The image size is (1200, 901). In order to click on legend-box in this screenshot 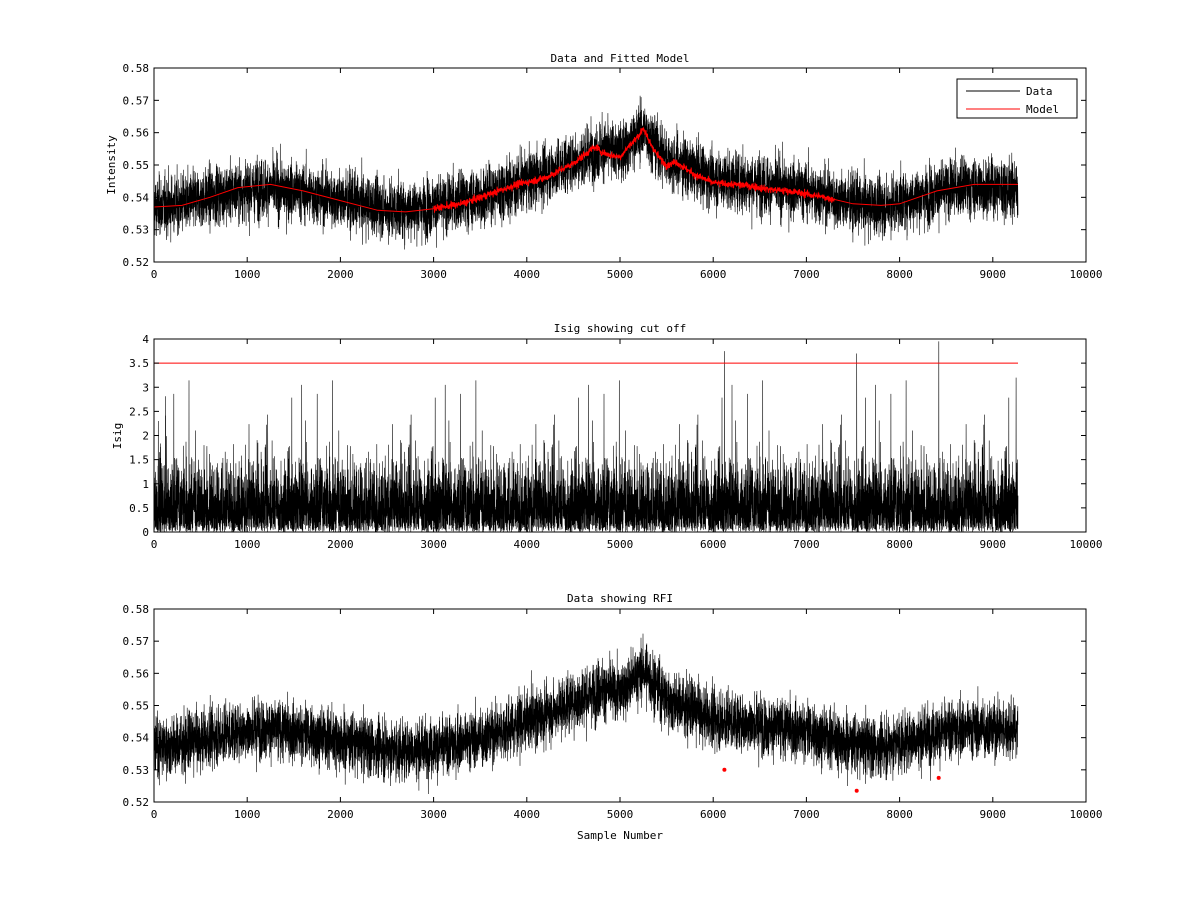, I will do `click(1017, 98)`.